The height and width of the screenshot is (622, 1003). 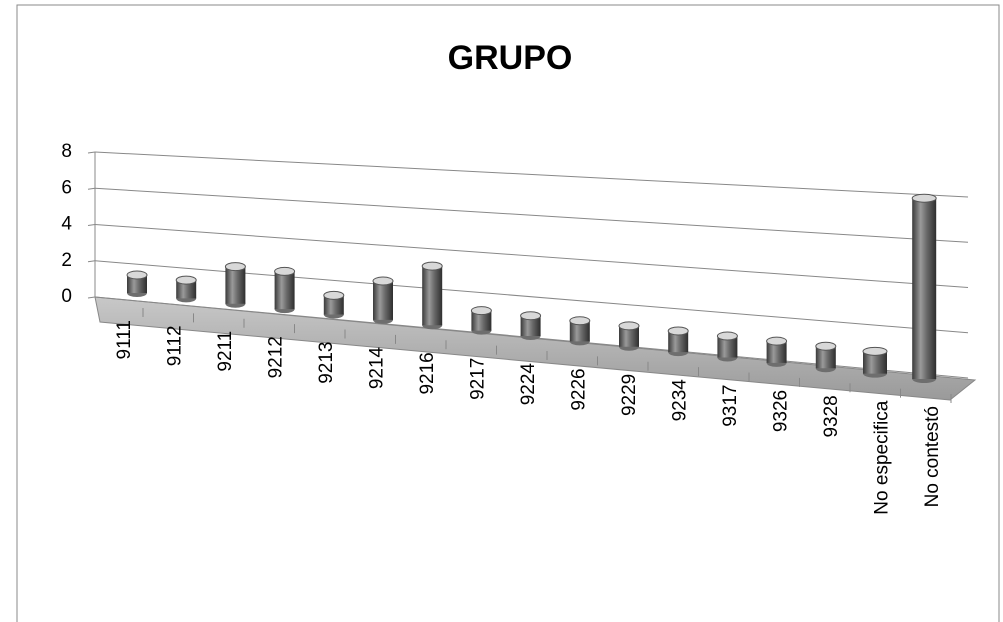 What do you see at coordinates (579, 389) in the screenshot?
I see `x-tick-label: 9226` at bounding box center [579, 389].